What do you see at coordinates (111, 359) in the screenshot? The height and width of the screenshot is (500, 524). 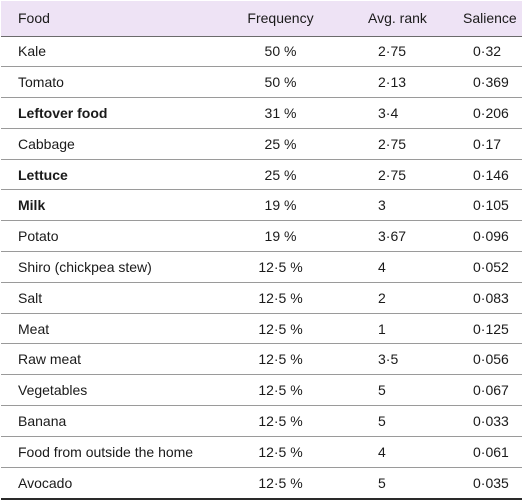 I see `food-cell: Raw meat` at bounding box center [111, 359].